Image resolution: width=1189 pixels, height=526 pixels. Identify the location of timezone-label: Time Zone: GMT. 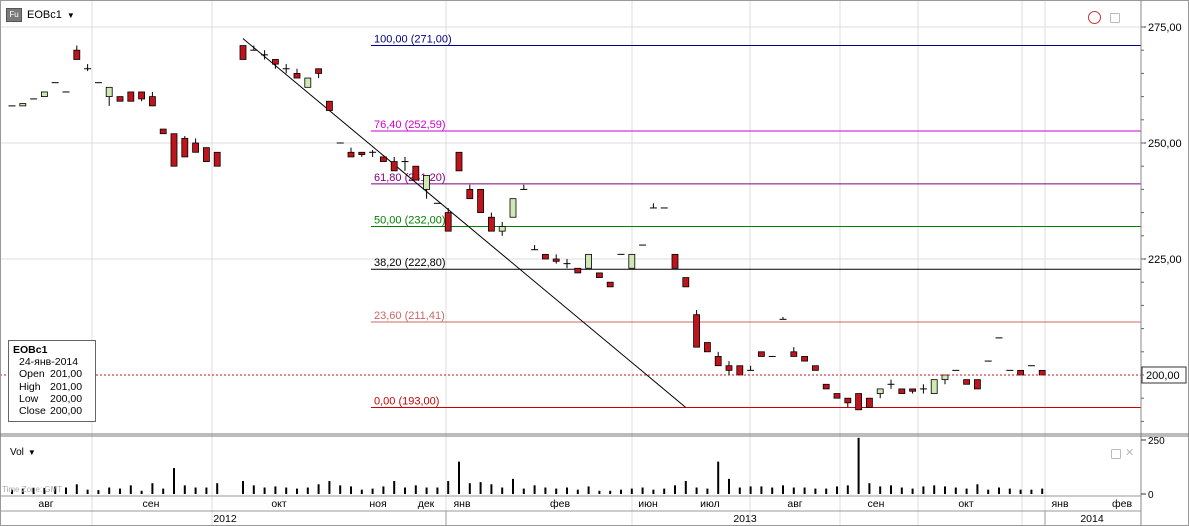
(32, 489).